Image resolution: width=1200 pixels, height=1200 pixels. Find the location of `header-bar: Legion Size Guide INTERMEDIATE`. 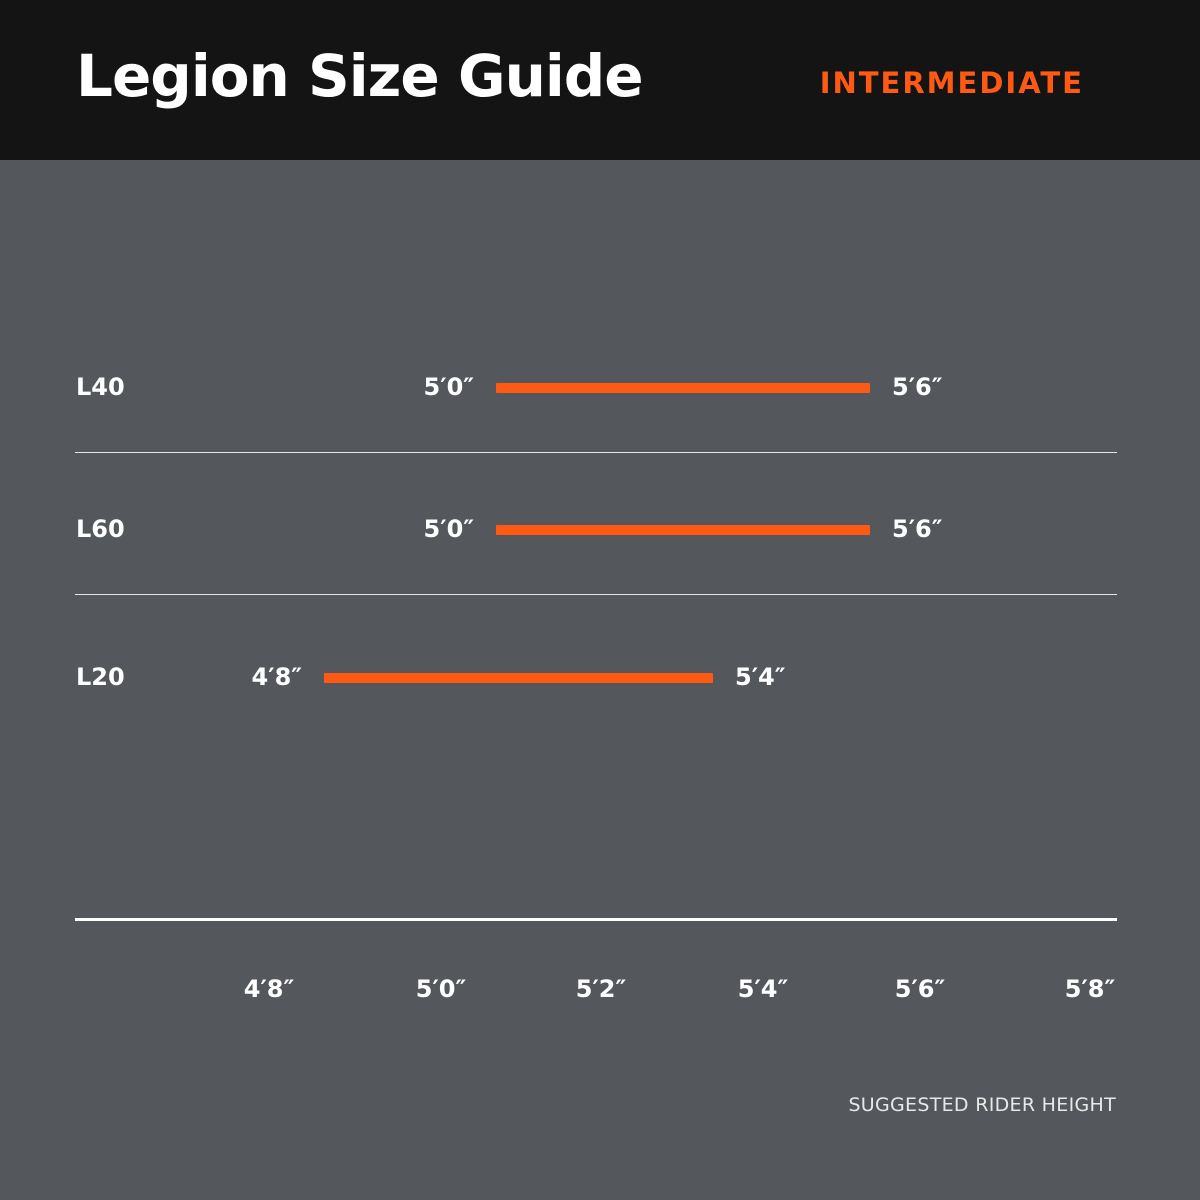

header-bar: Legion Size Guide INTERMEDIATE is located at coordinates (600, 80).